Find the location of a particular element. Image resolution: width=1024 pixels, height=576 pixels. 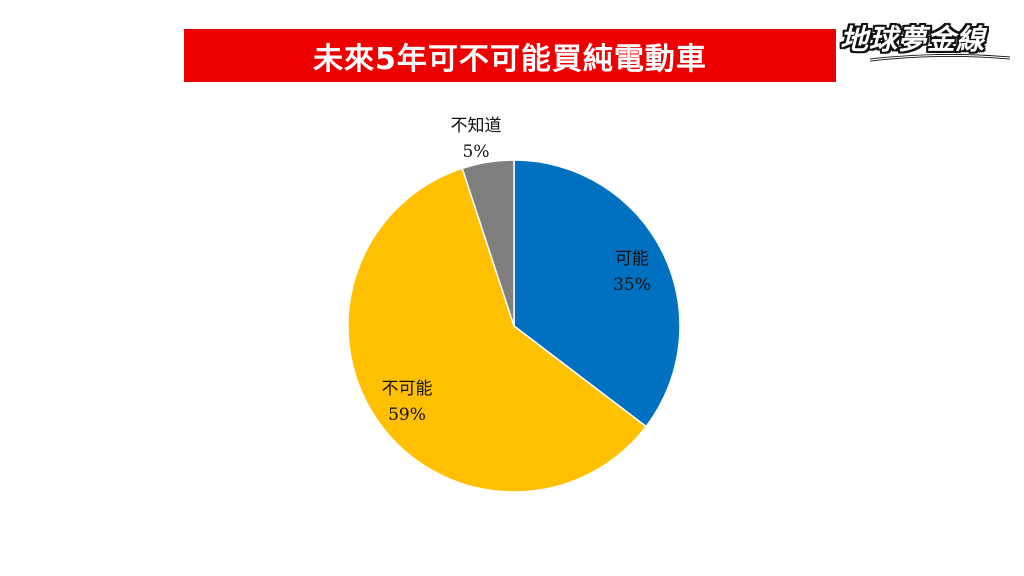

logo-swoosh-icon is located at coordinates (940, 58).